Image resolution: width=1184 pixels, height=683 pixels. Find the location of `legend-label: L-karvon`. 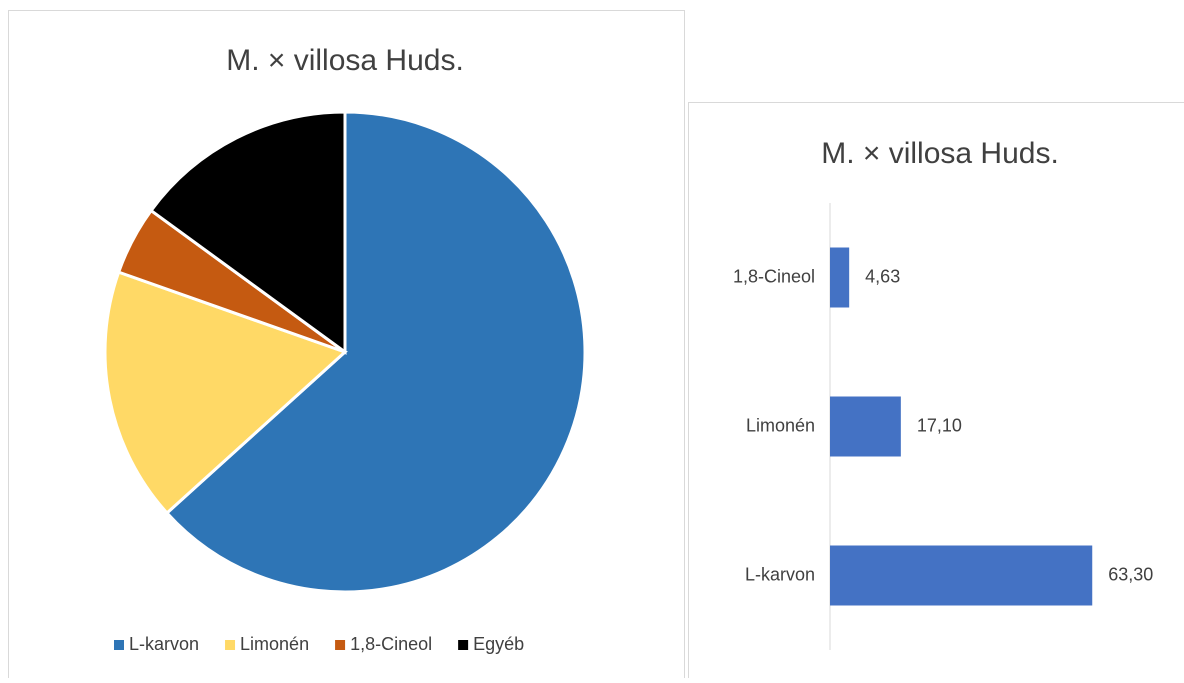

legend-label: L-karvon is located at coordinates (164, 644).